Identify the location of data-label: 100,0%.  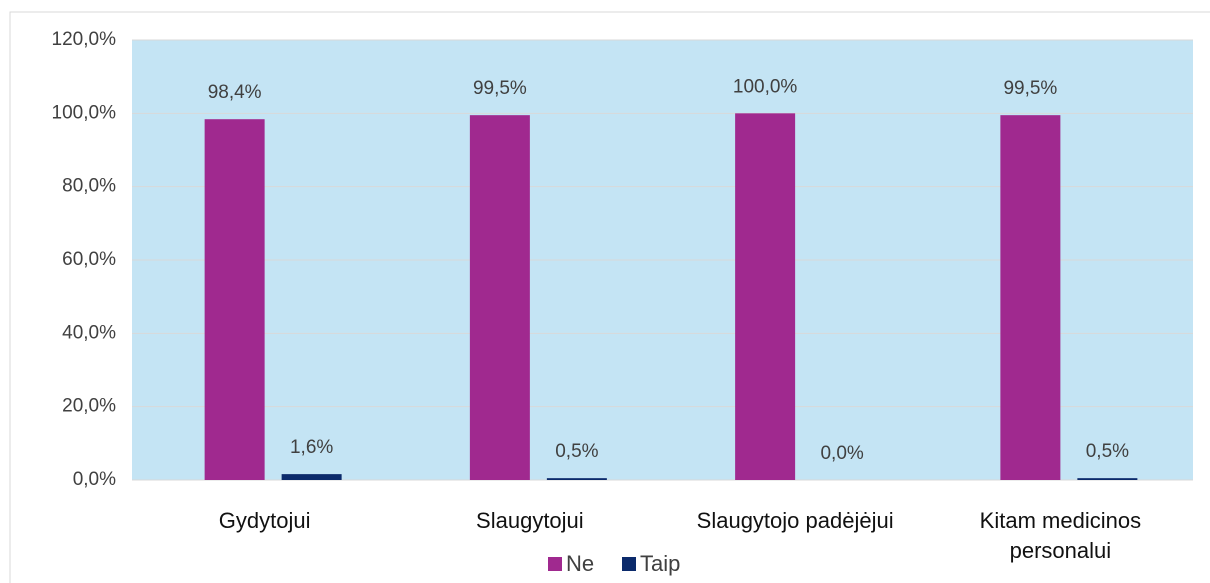
(765, 86).